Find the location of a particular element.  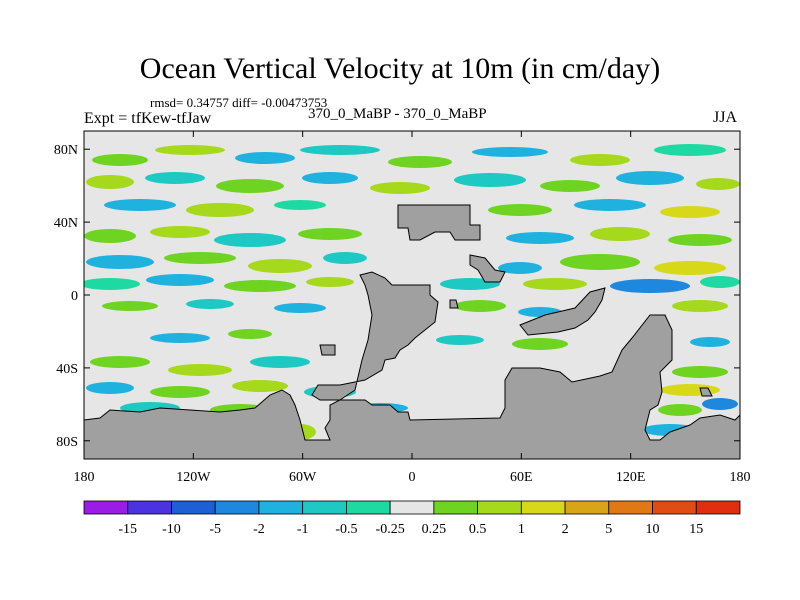

colorbar: -15 -10 -5 -2 -1 -0.5 -0.25 0.25 0.5 1 2 5 10 15 is located at coordinates (412, 518).